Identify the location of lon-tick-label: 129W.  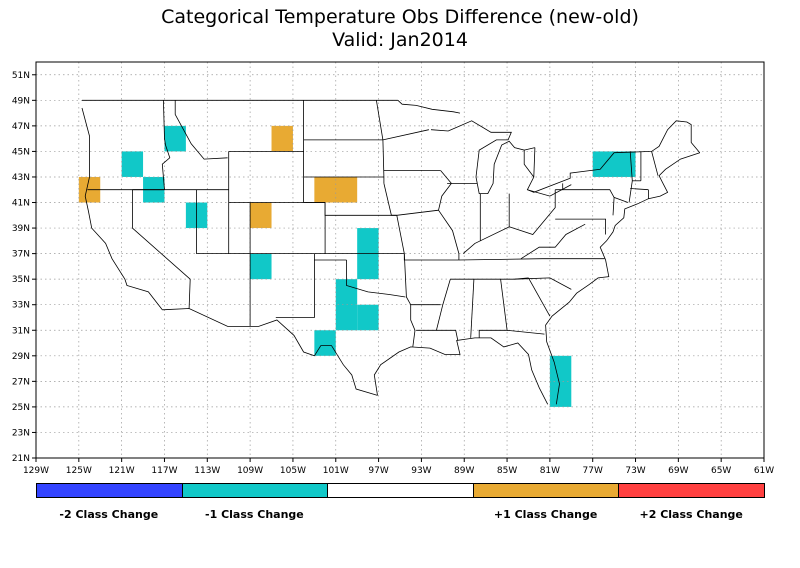
(36, 471).